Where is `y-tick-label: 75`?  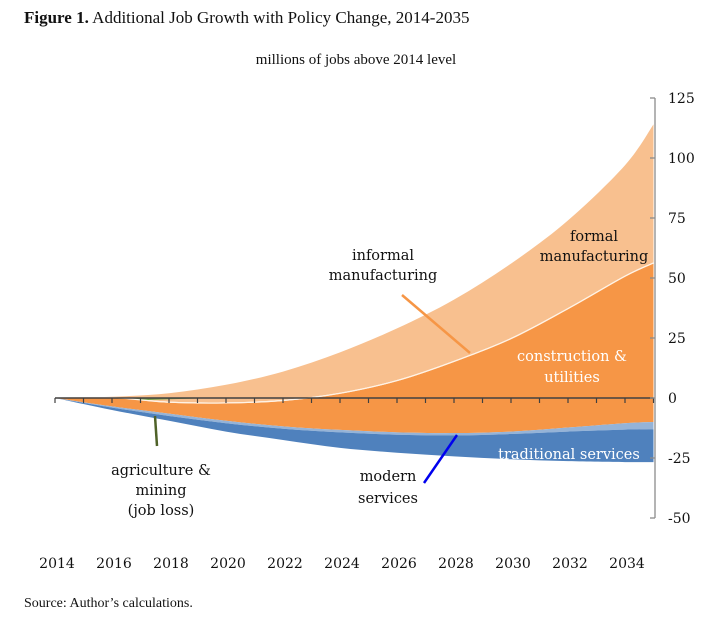
y-tick-label: 75 is located at coordinates (677, 219).